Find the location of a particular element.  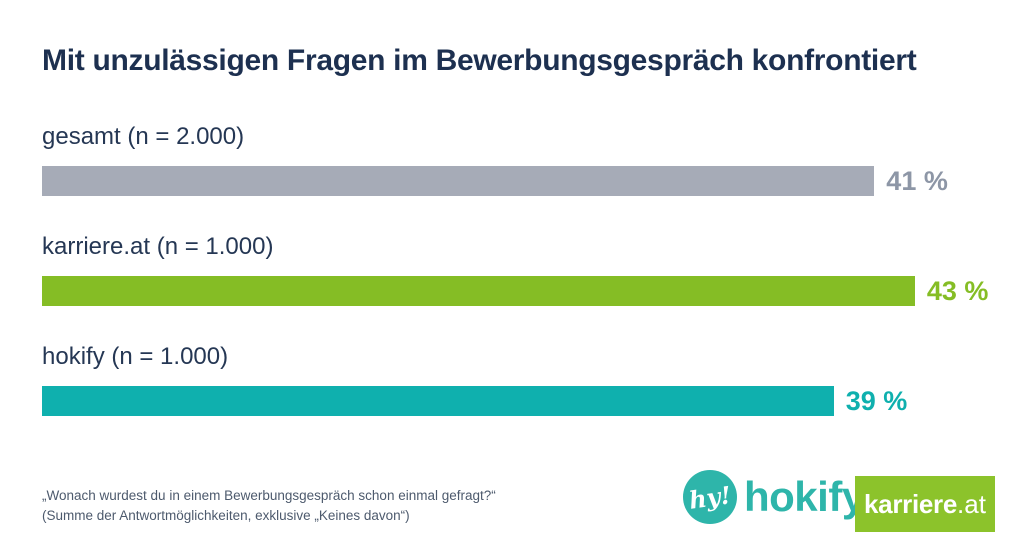

bar-line-karriere: 43 % is located at coordinates (533, 291).